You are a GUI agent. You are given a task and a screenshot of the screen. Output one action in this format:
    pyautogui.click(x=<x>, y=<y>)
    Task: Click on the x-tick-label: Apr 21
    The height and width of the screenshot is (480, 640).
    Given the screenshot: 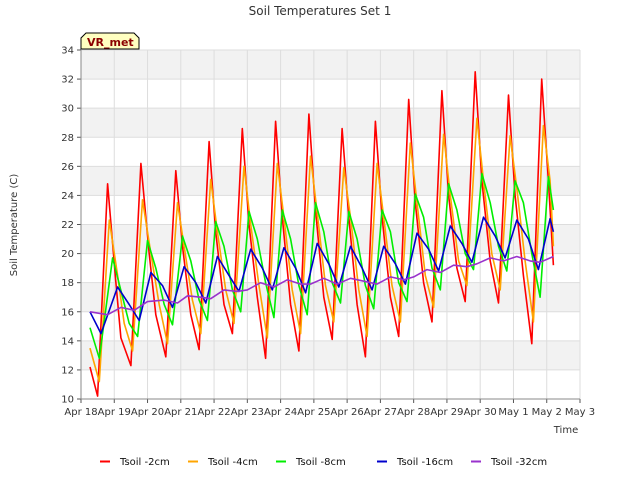 What is the action you would take?
    pyautogui.click(x=180, y=412)
    